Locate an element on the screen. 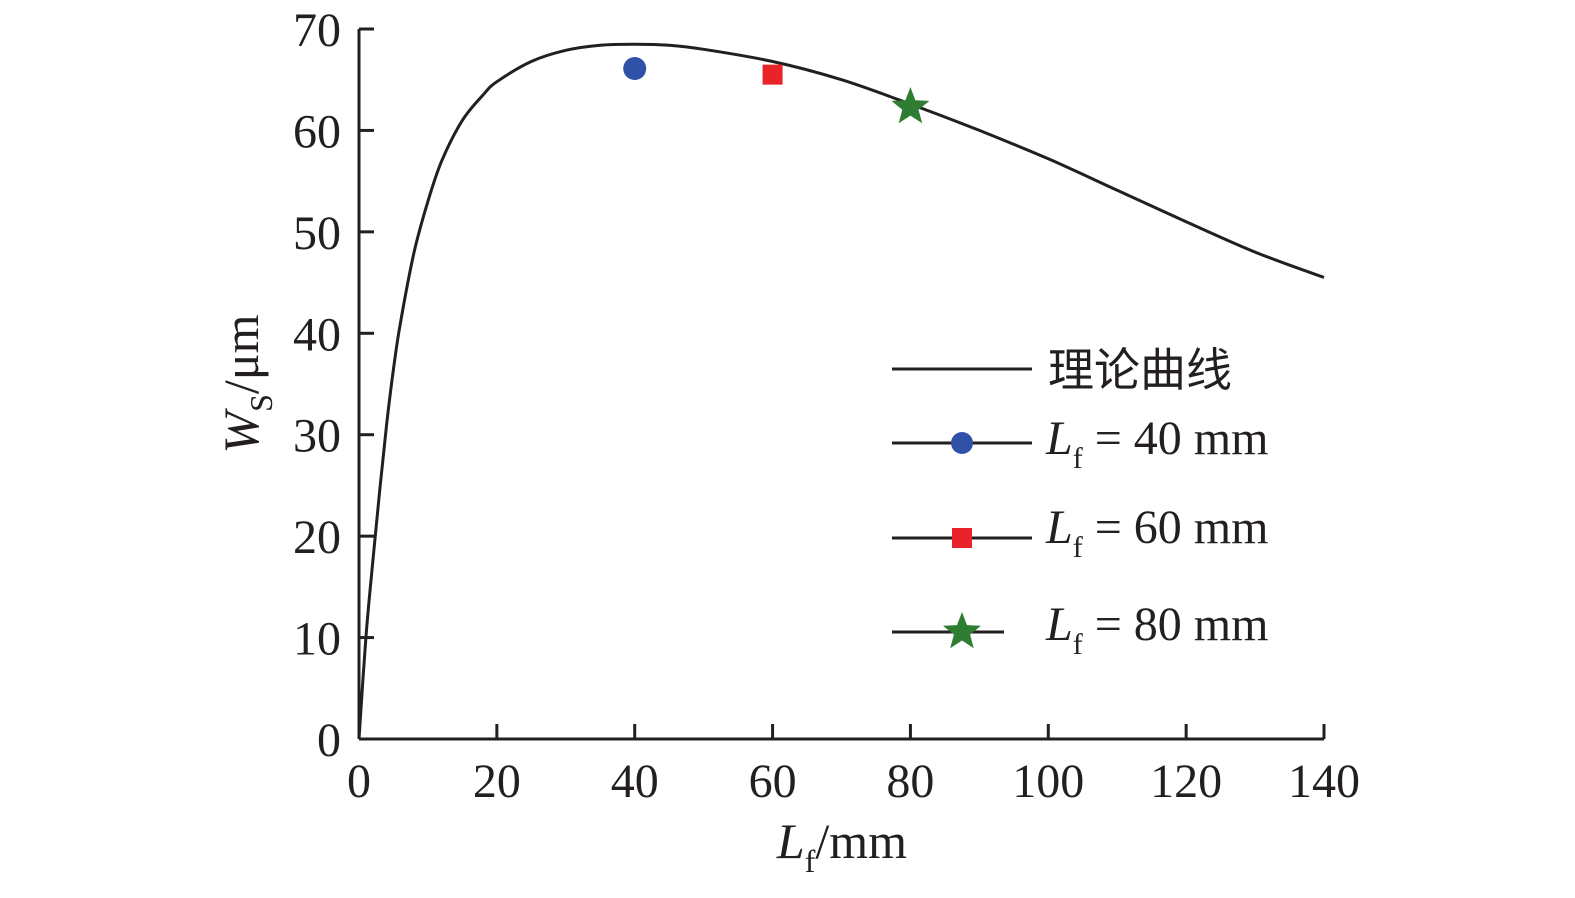 The image size is (1575, 898). y-tick-label: 20 is located at coordinates (317, 537).